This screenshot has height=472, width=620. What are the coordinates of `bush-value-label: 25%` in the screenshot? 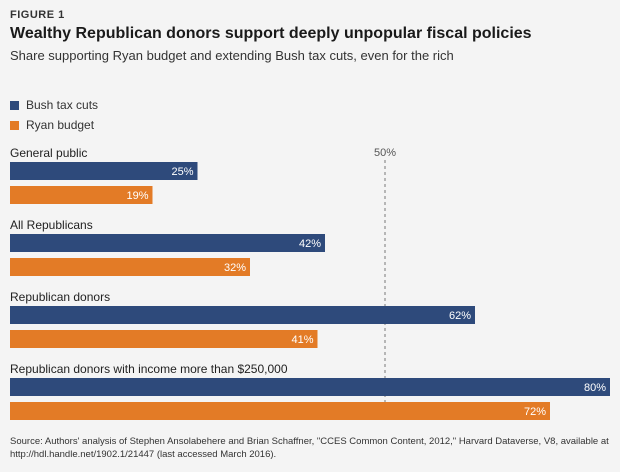 It's located at (182, 172).